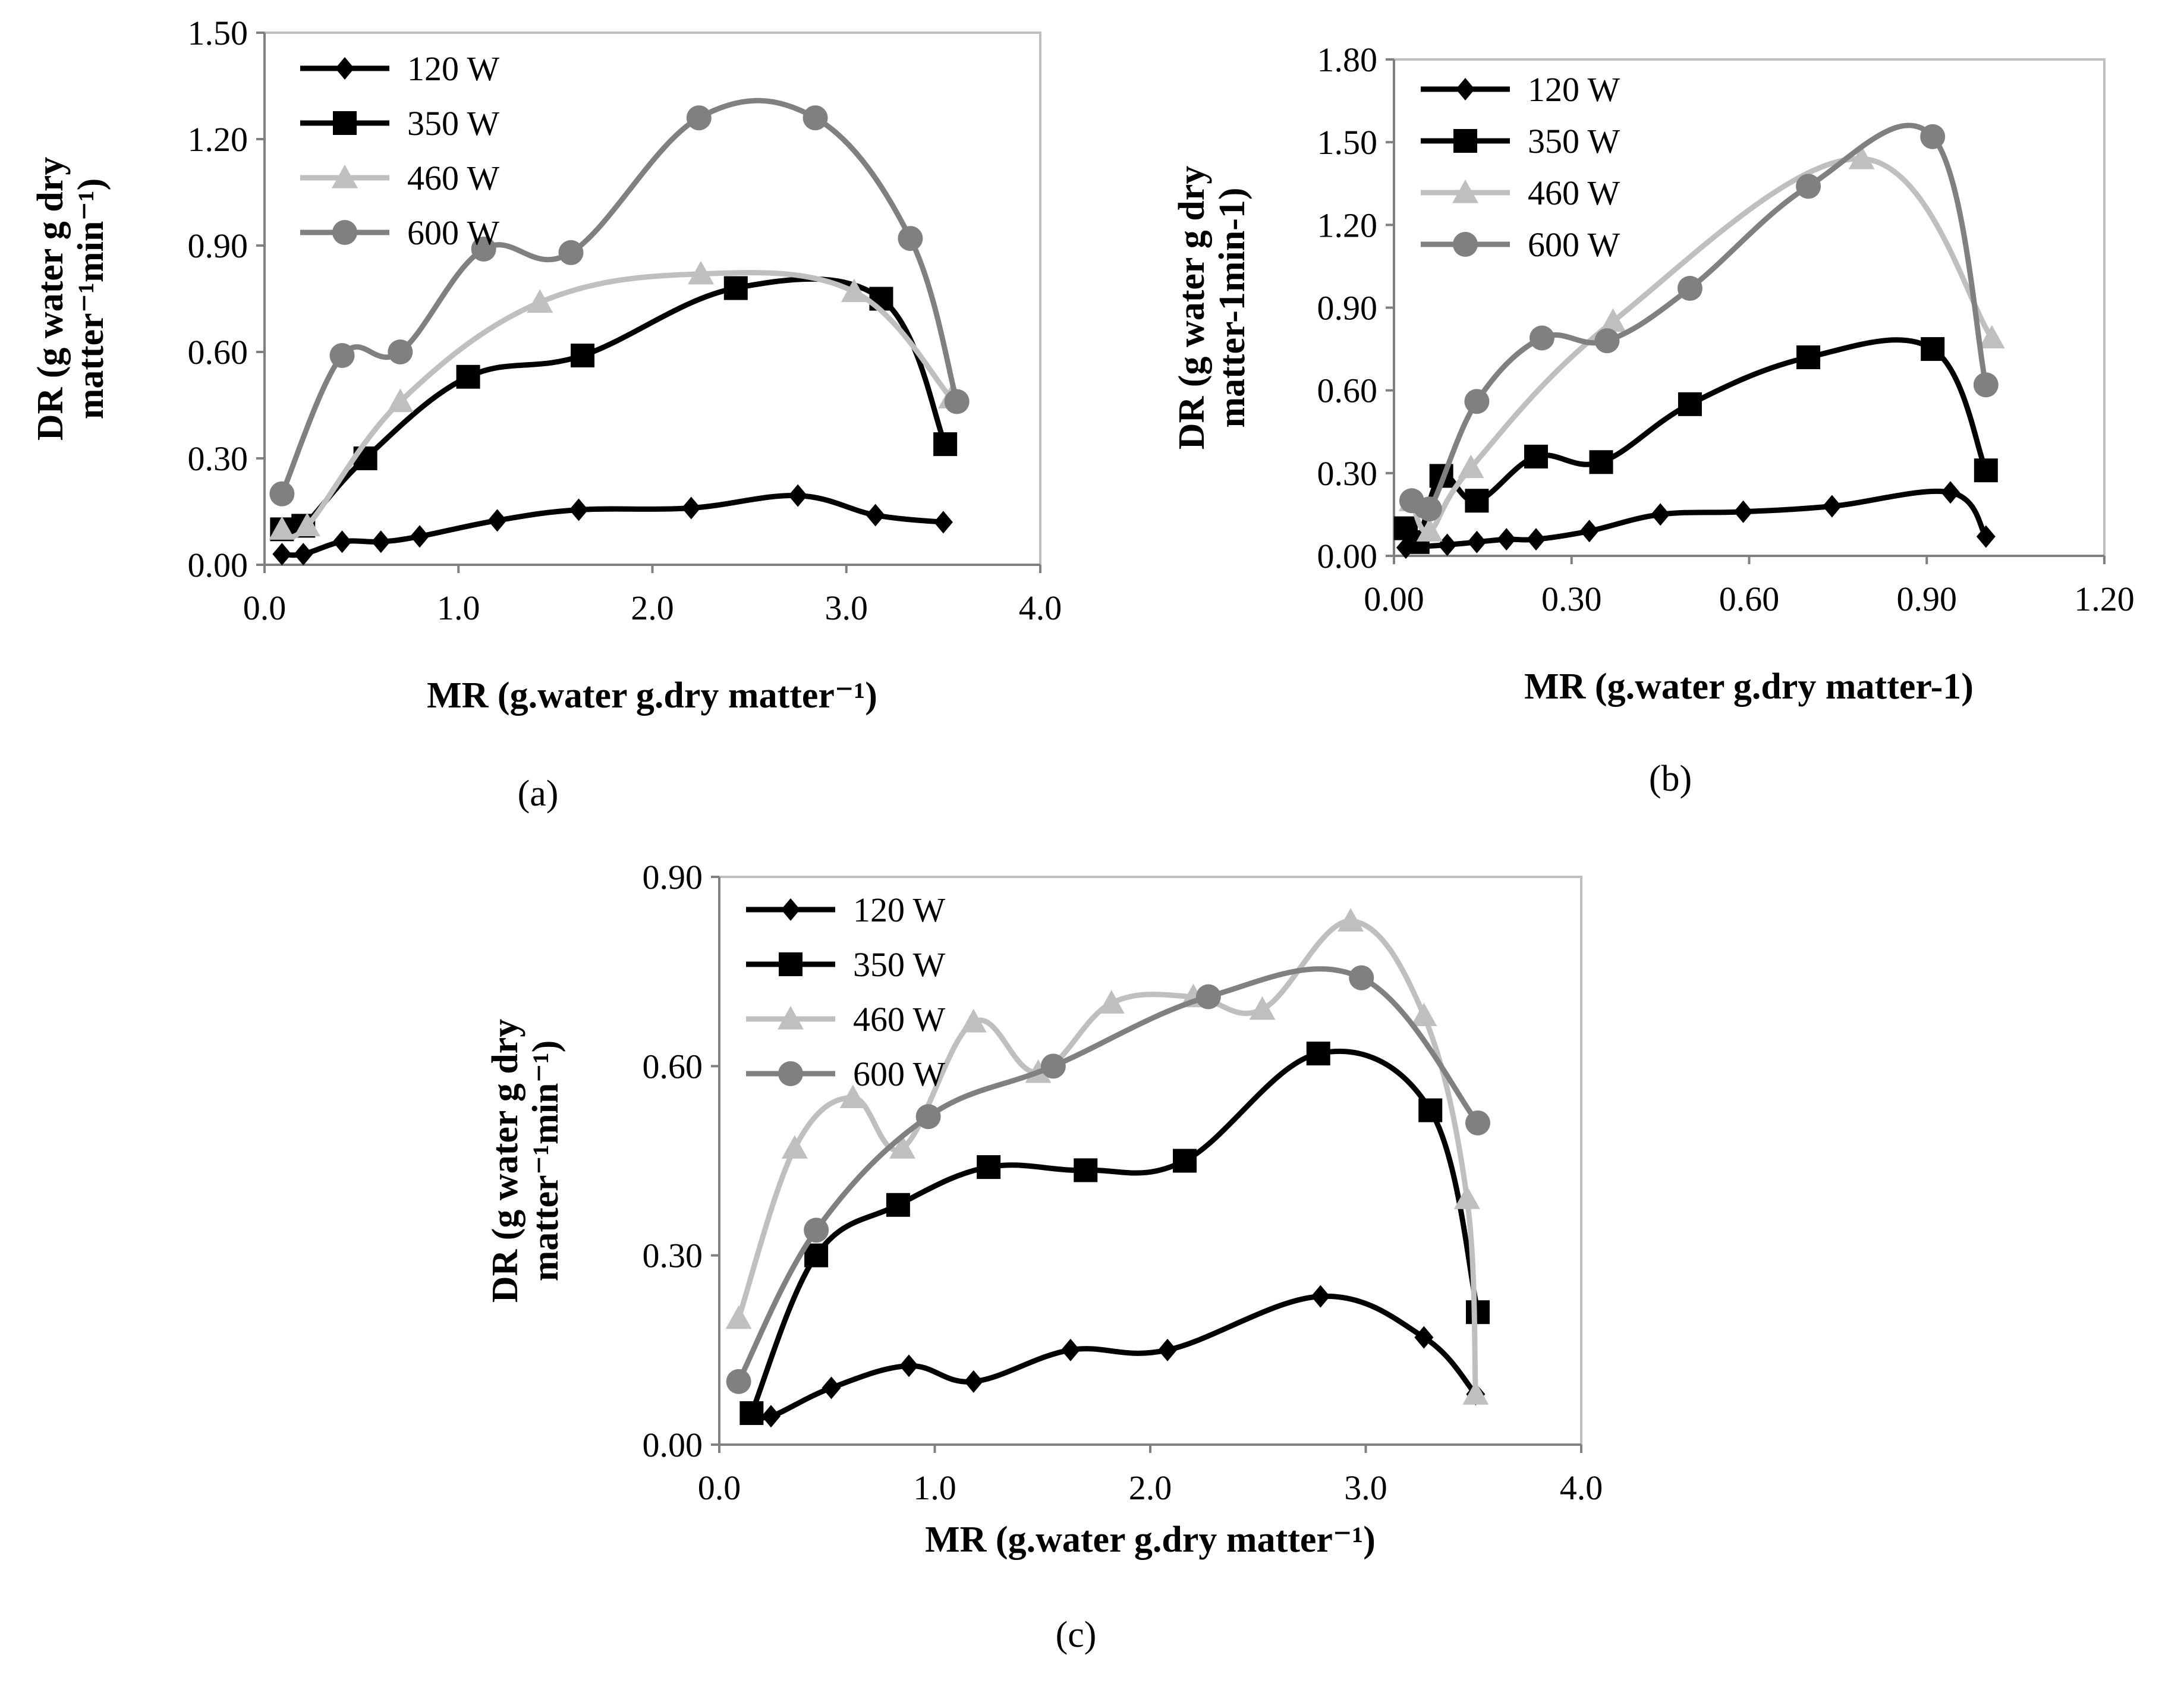  I want to click on y-axis-title-line-c: DR (g water g dry, so click(505, 1161).